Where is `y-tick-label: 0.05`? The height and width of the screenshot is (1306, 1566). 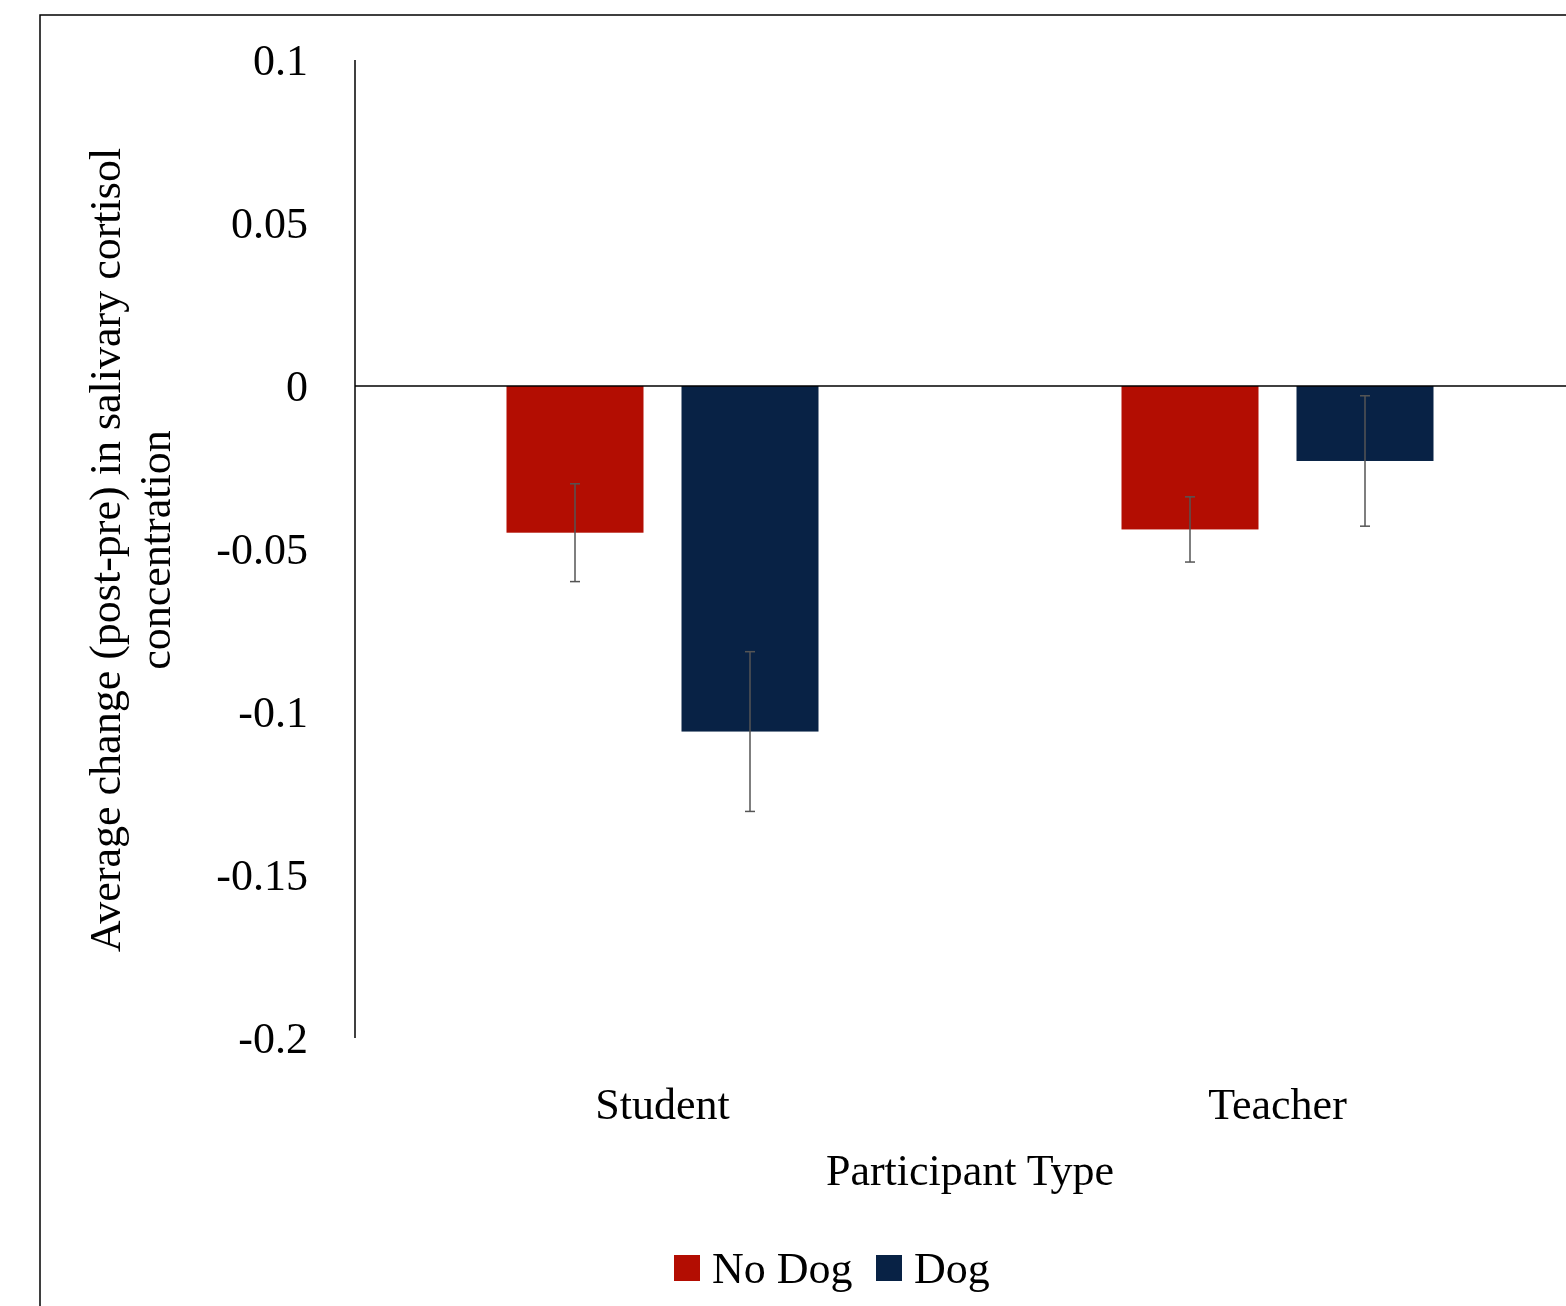 y-tick-label: 0.05 is located at coordinates (269, 223).